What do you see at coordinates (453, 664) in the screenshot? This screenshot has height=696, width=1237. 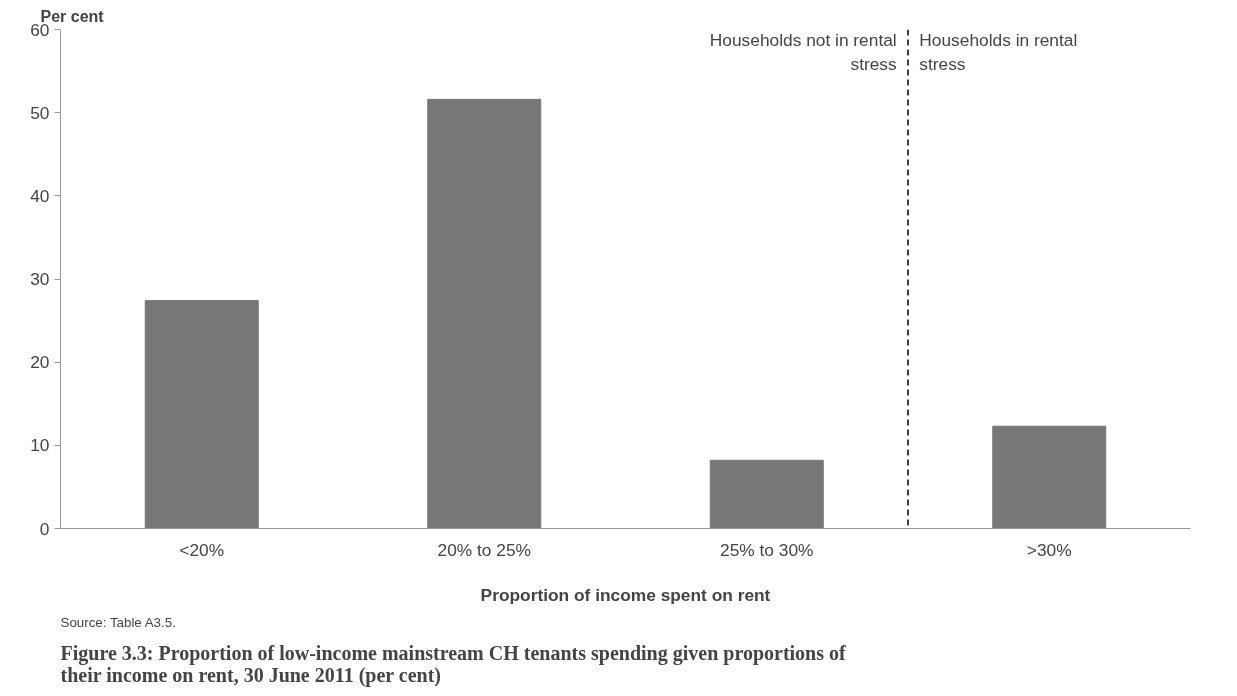 I see `text: Figure 3.3: Proportion of low-income mainstream CH tenants spending given proportions of their income on rent, 30 June 2011 (per cent)` at bounding box center [453, 664].